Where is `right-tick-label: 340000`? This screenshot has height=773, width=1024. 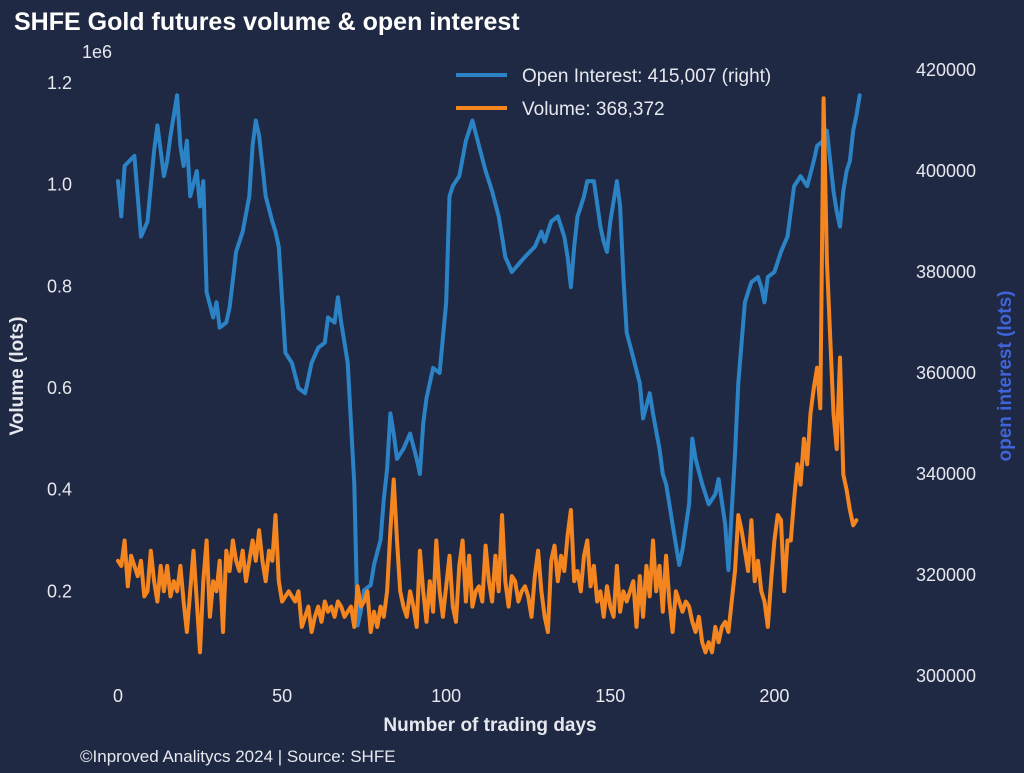 right-tick-label: 340000 is located at coordinates (946, 474).